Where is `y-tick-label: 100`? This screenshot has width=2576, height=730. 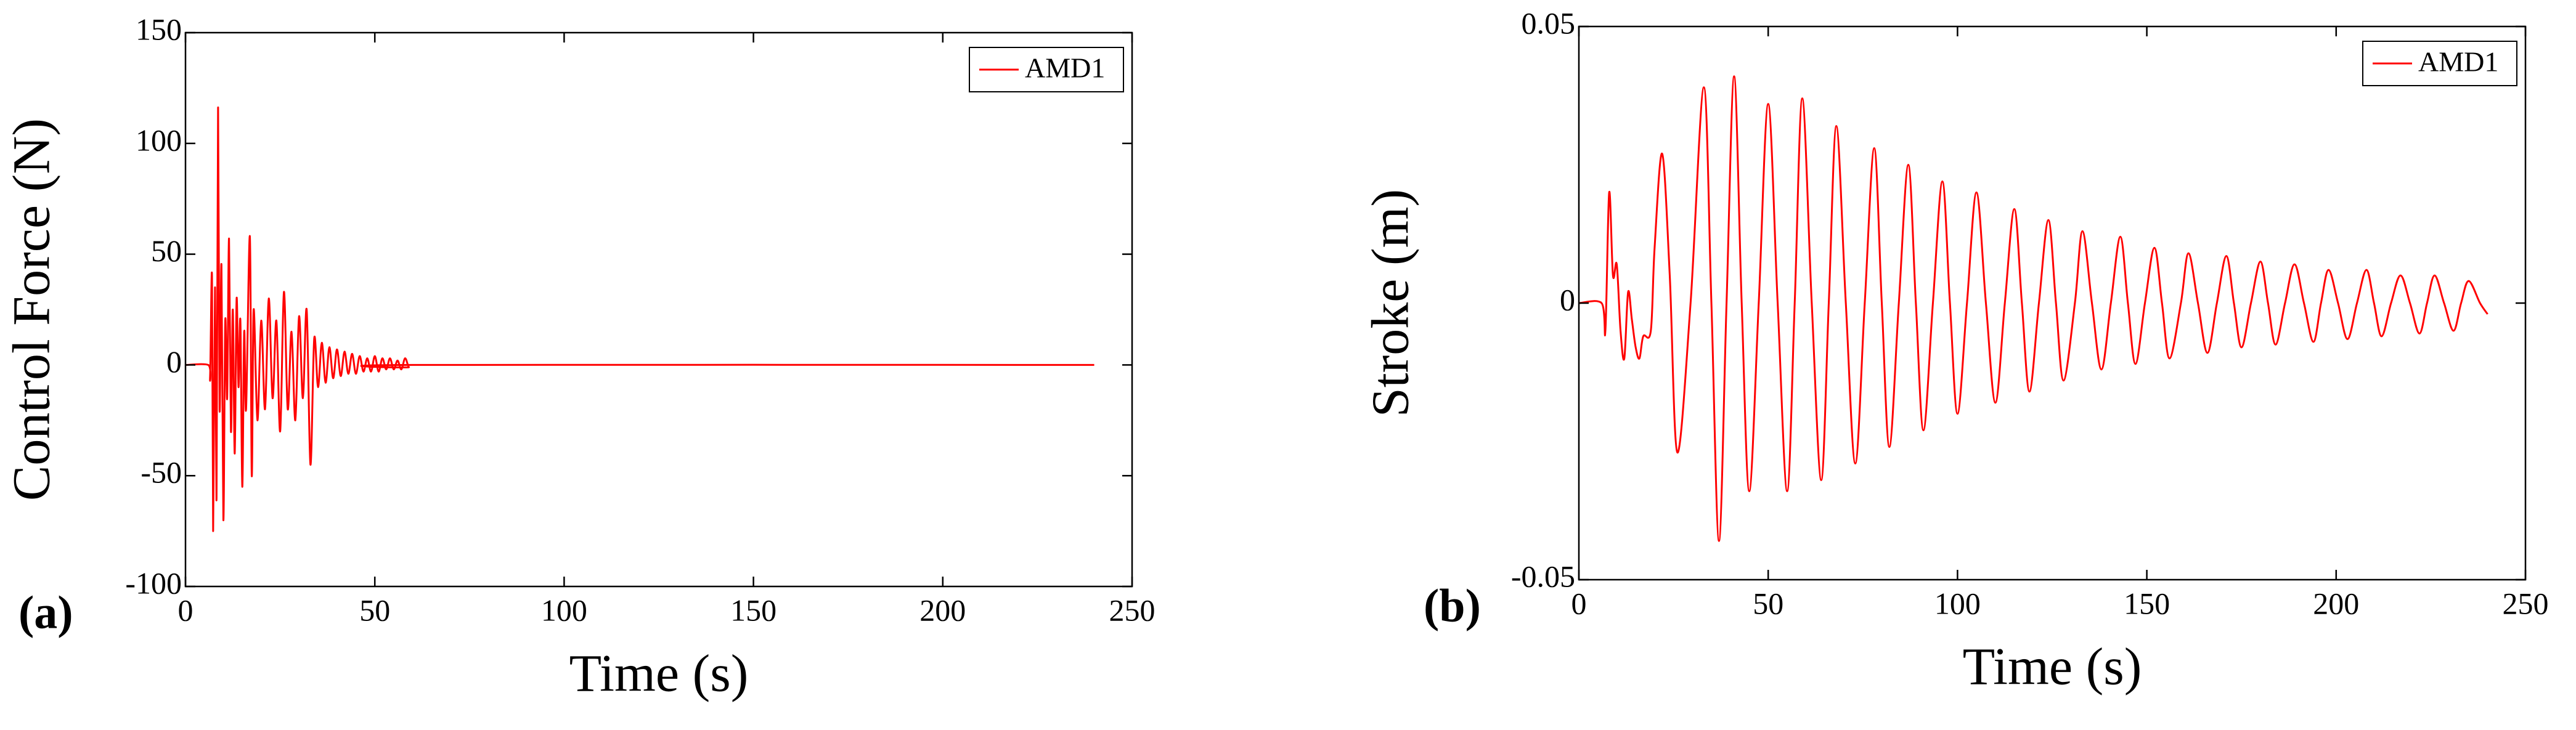 y-tick-label: 100 is located at coordinates (159, 140).